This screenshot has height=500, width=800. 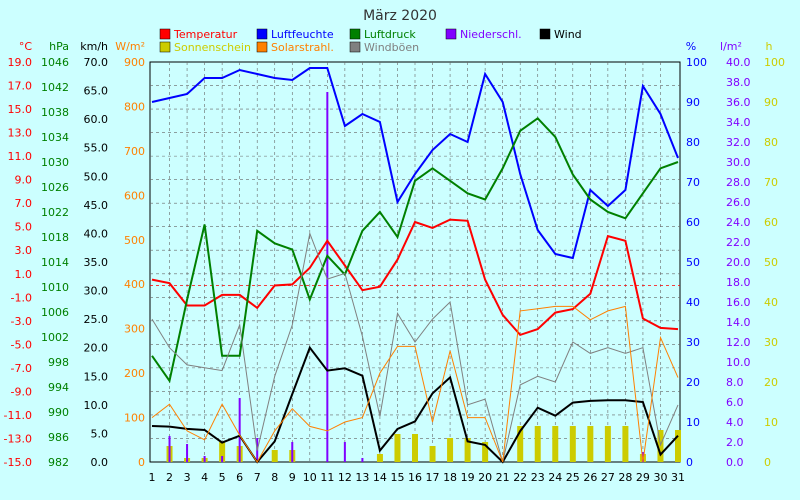 What do you see at coordinates (134, 240) in the screenshot?
I see `tick-label-solar: 500` at bounding box center [134, 240].